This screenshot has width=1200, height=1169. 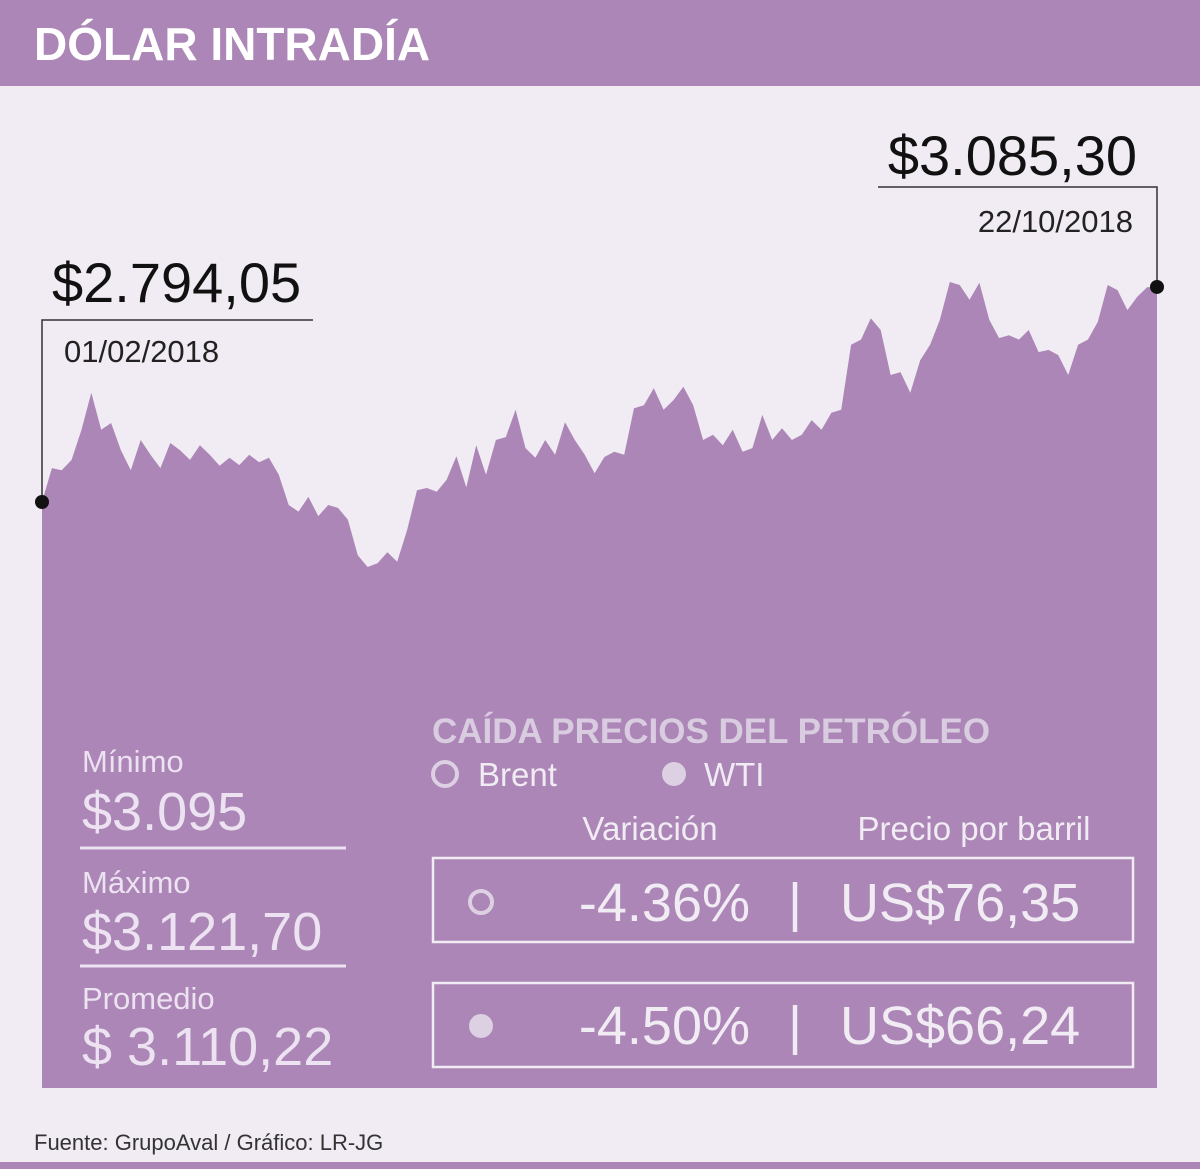 I want to click on variation: -4.36%, so click(x=664, y=903).